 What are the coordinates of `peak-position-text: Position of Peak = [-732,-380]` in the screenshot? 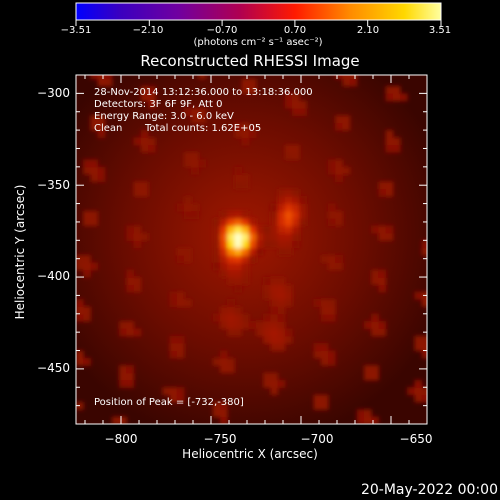 It's located at (169, 402).